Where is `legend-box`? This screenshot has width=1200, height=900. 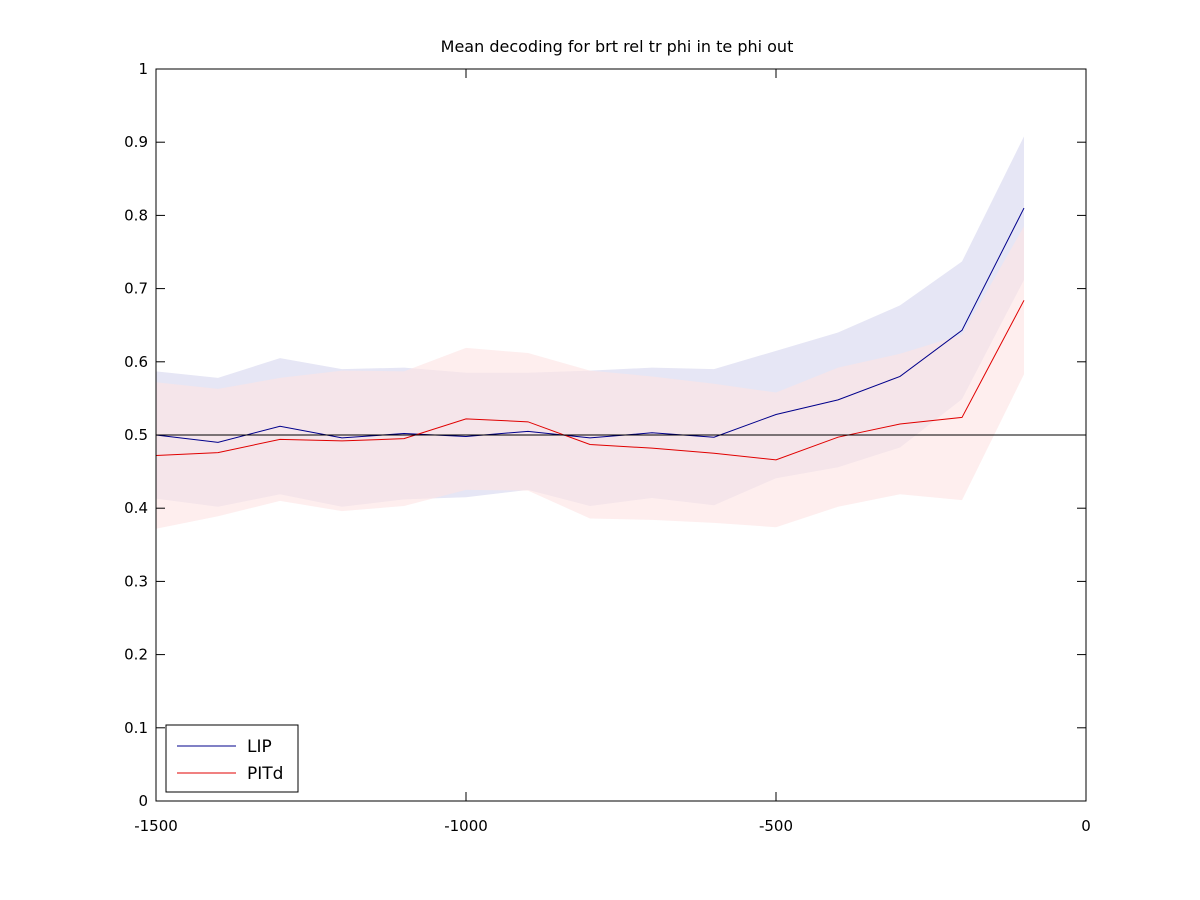
legend-box is located at coordinates (232, 758).